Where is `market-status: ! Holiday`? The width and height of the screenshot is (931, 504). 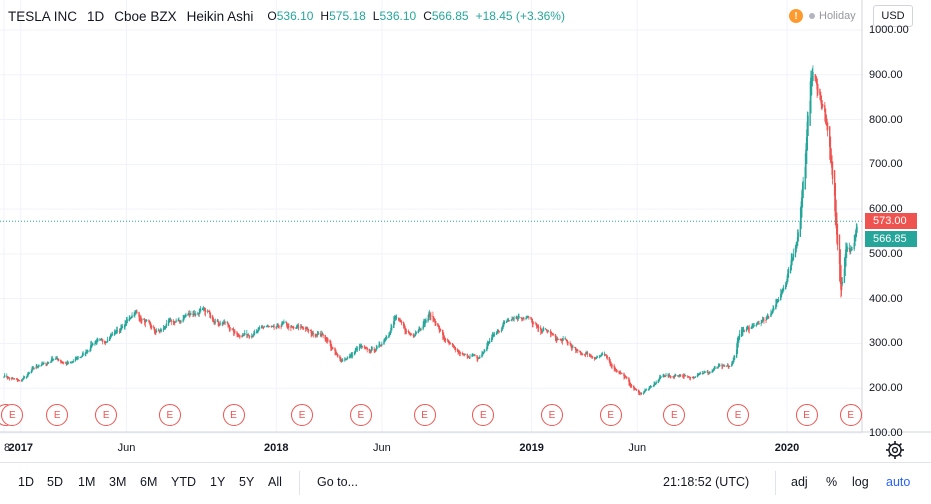 market-status: ! Holiday is located at coordinates (822, 16).